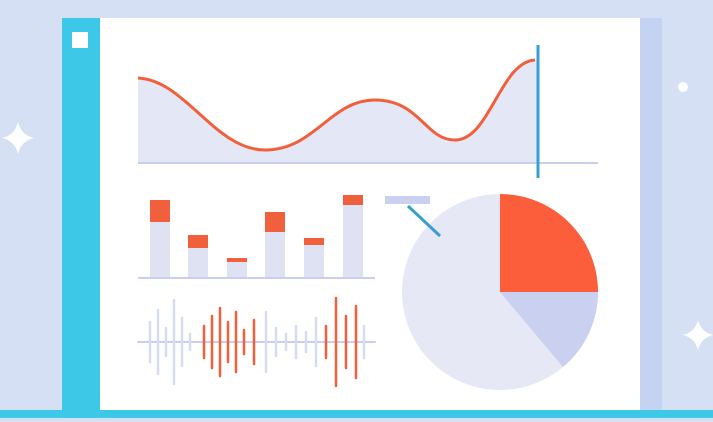  Describe the element at coordinates (424, 221) in the screenshot. I see `pie-label-line` at that location.